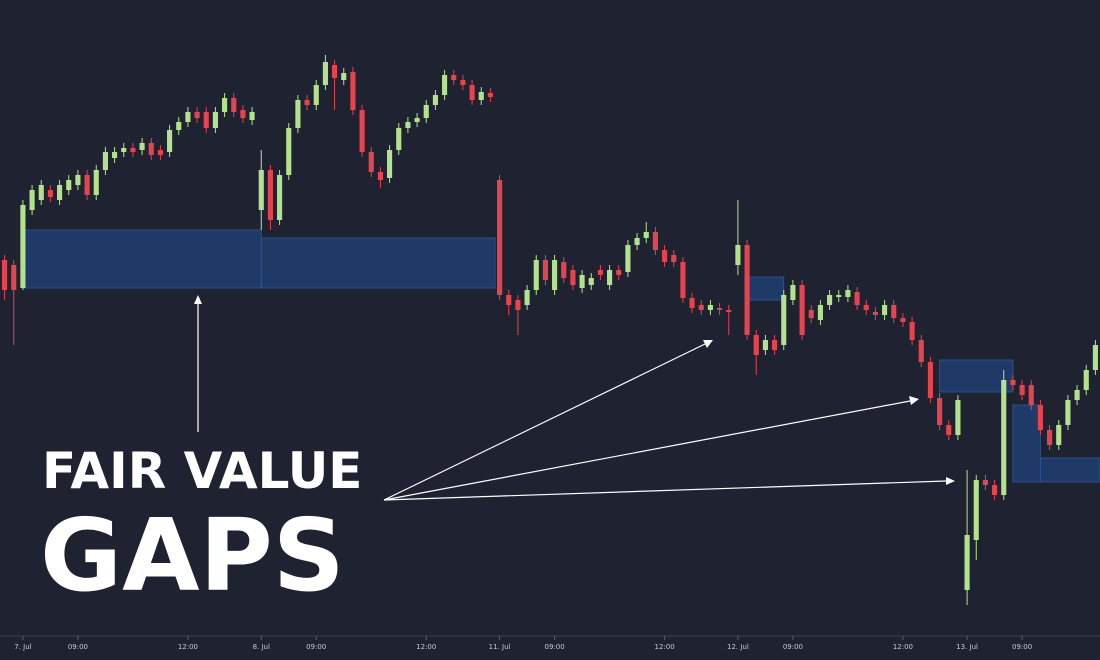 Image resolution: width=1100 pixels, height=660 pixels. I want to click on headline-line-2: GAPS, so click(192, 555).